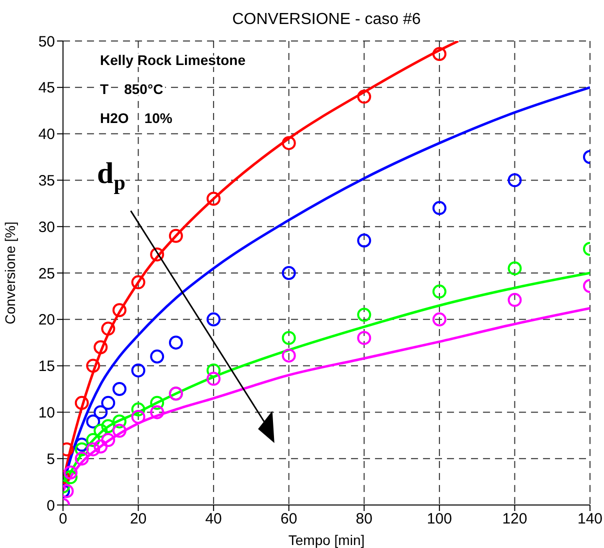 This screenshot has width=604, height=548. I want to click on x-tick-label: 140, so click(590, 519).